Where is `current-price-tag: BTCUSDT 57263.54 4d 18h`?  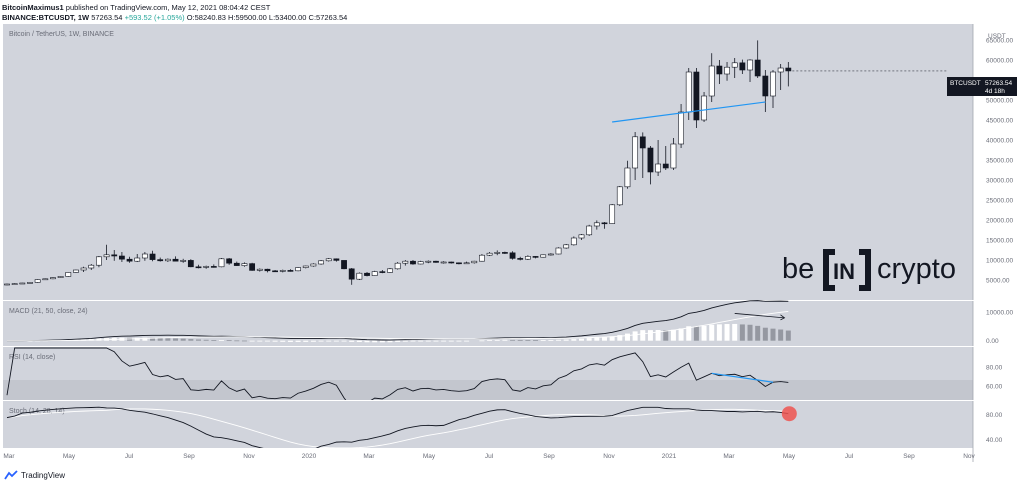
current-price-tag: BTCUSDT 57263.54 4d 18h is located at coordinates (982, 86).